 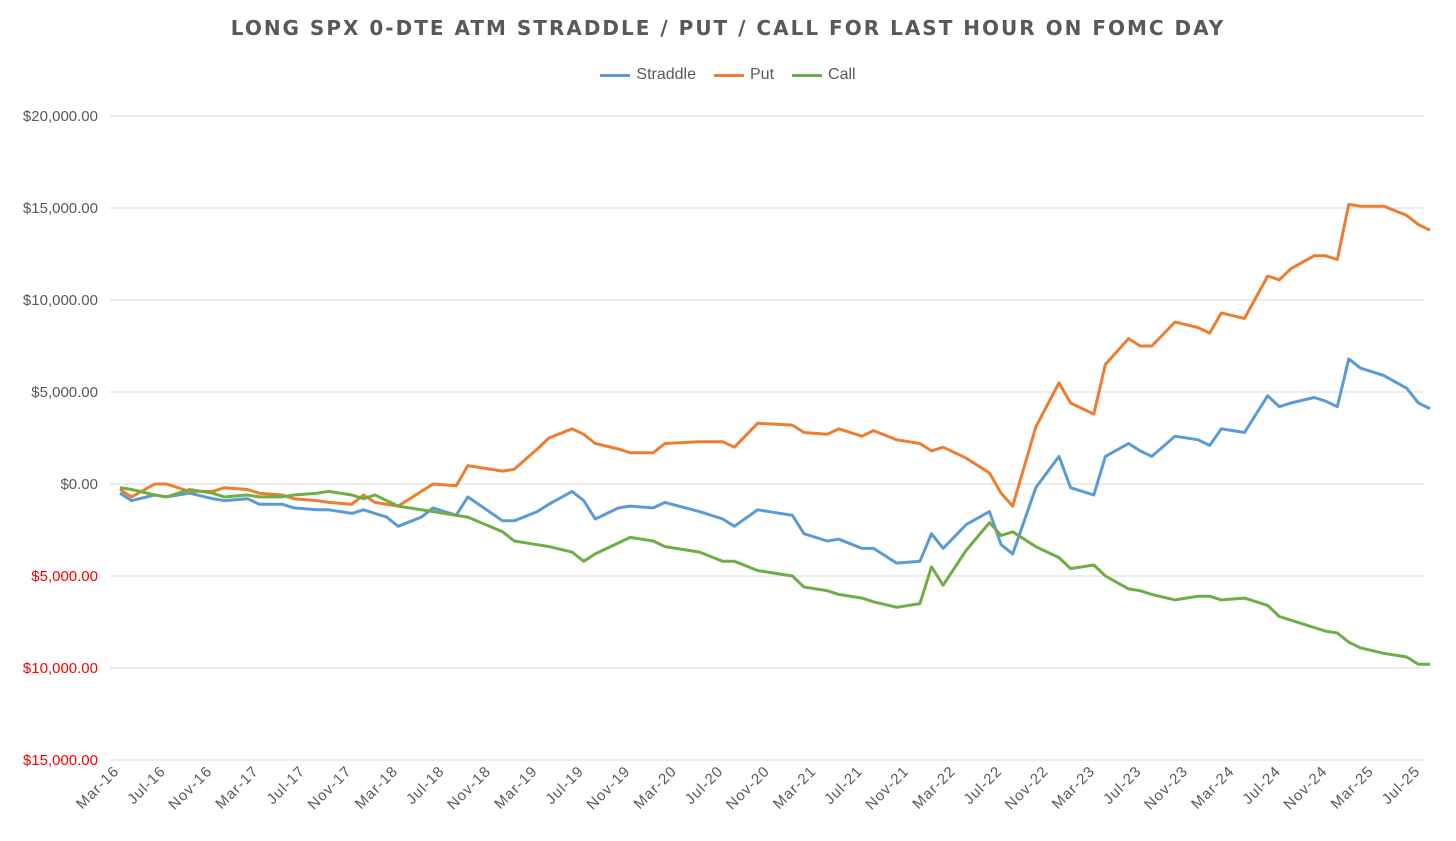 I want to click on x-tick-label: Nov-17, so click(x=330, y=788).